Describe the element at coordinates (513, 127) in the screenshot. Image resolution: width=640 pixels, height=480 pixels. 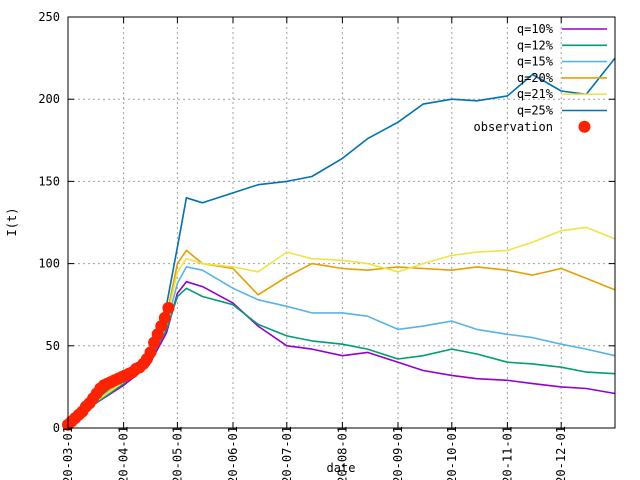
I see `legend-label: observation` at that location.